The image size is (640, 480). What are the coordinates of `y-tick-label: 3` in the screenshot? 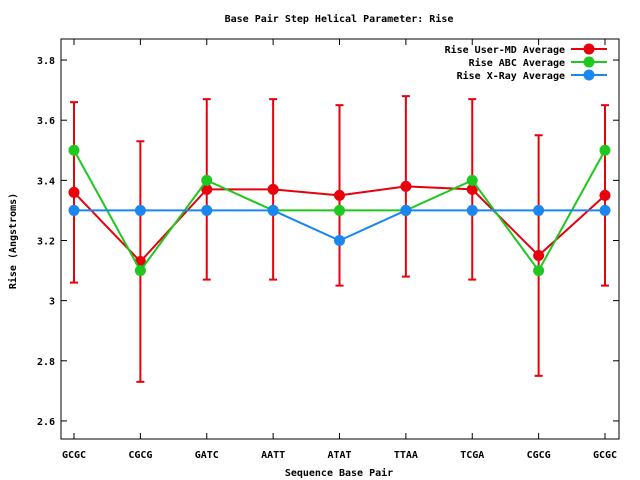 It's located at (52, 302).